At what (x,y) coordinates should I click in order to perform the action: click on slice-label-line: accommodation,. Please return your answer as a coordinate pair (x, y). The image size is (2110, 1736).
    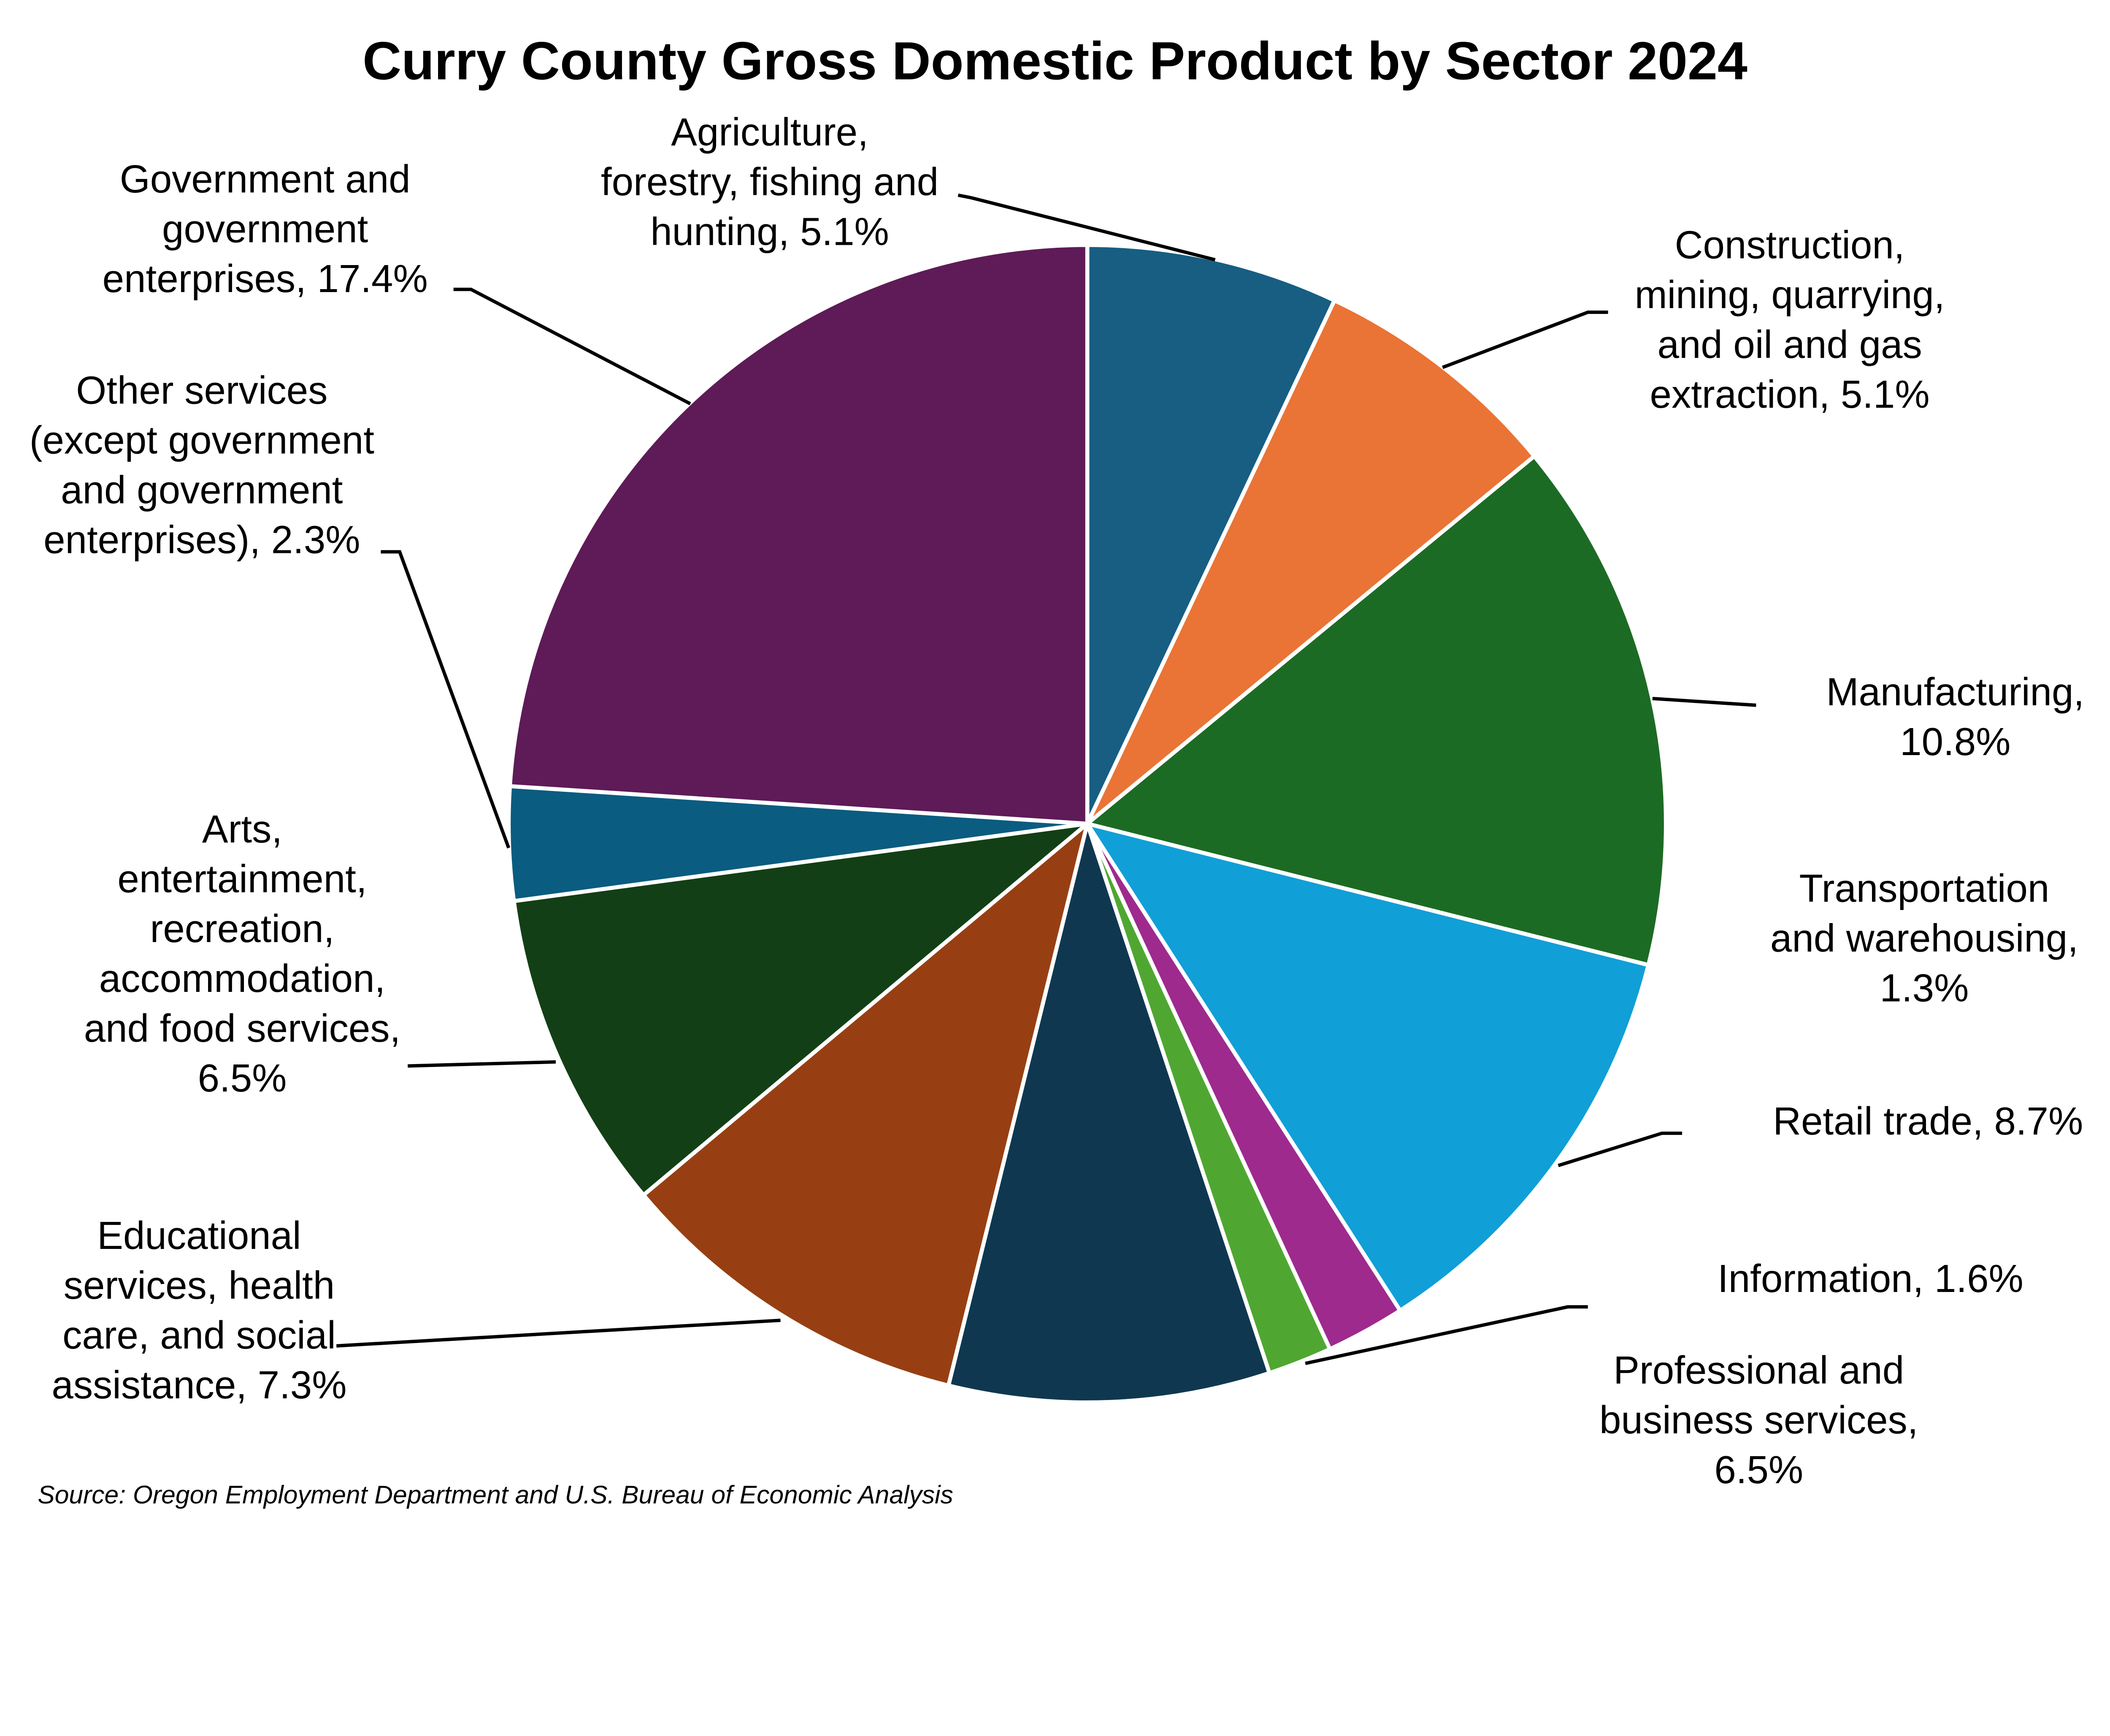
    Looking at the image, I should click on (242, 978).